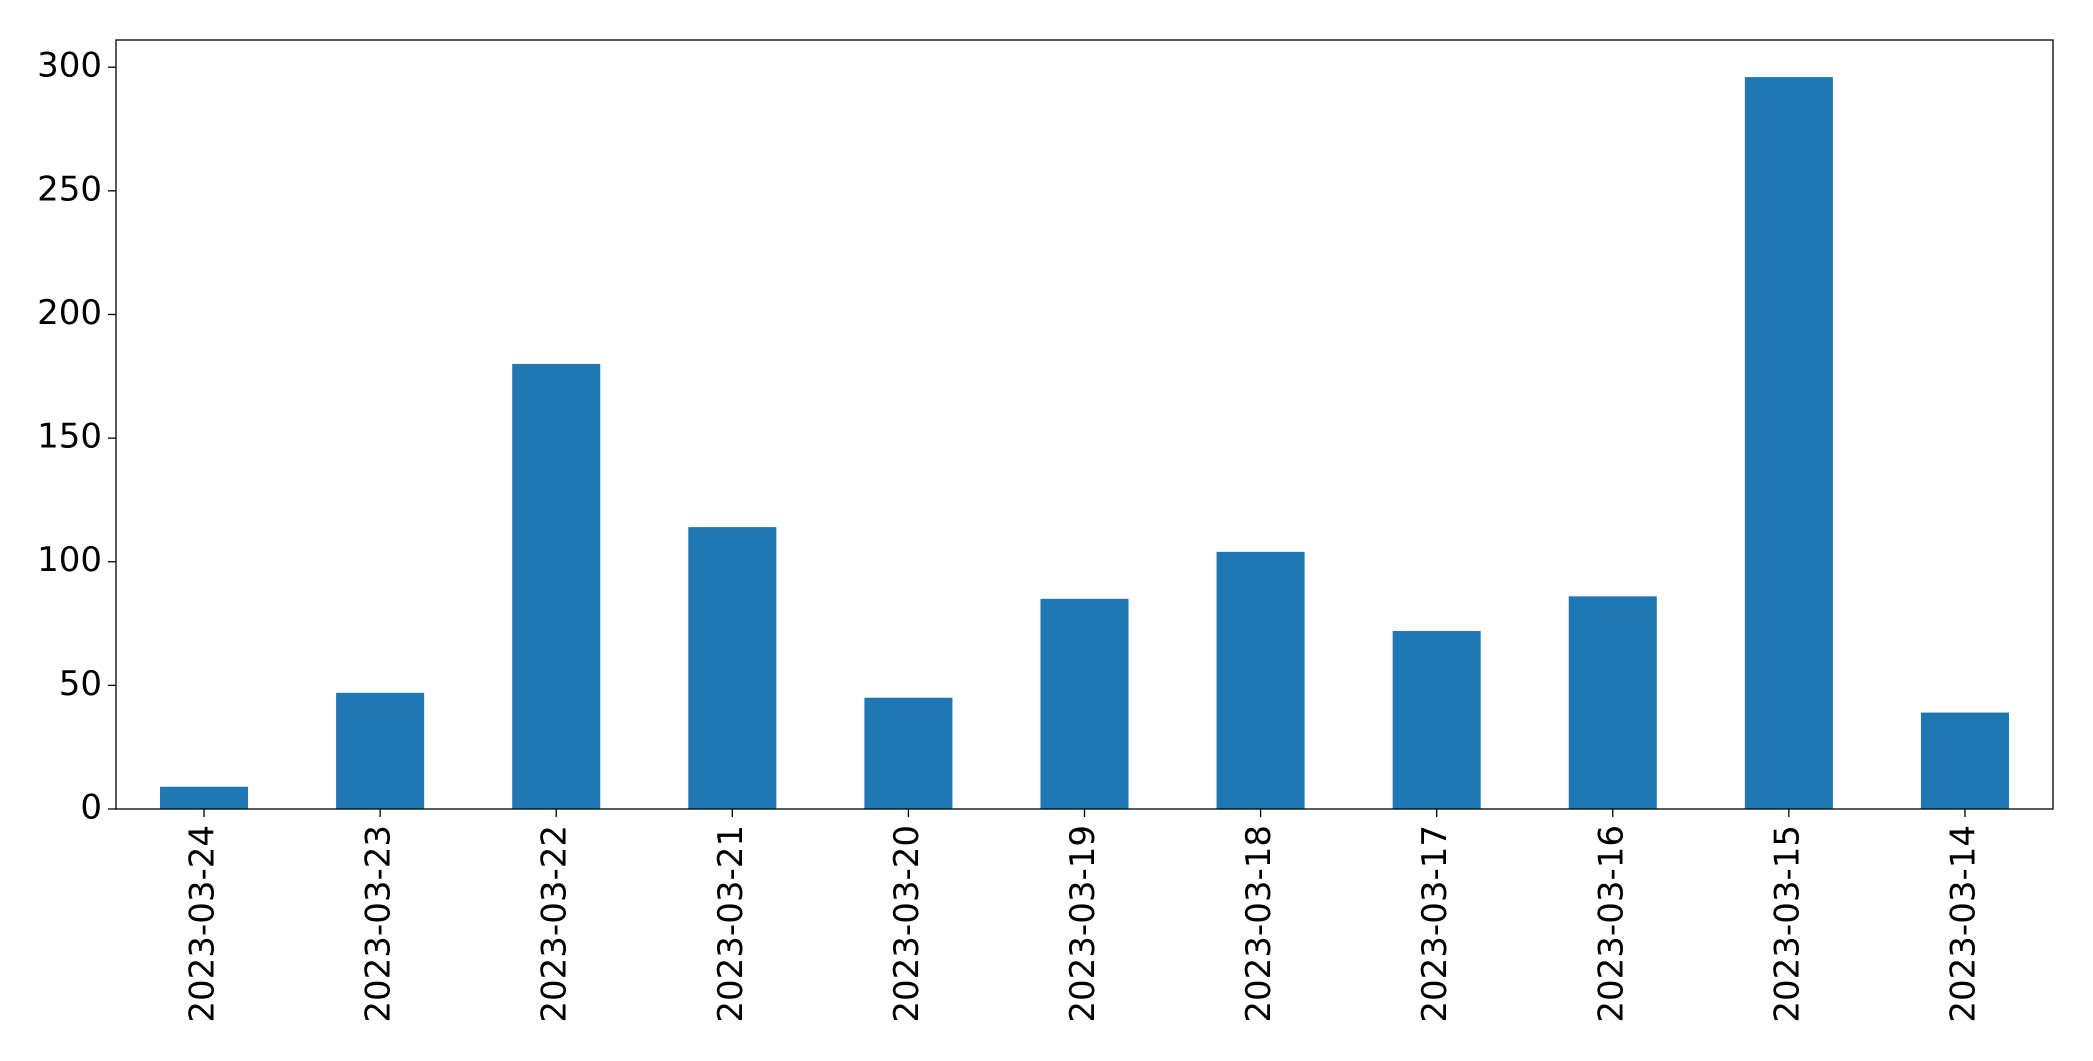  I want to click on x-tick-label: 2023-03-16, so click(1611, 924).